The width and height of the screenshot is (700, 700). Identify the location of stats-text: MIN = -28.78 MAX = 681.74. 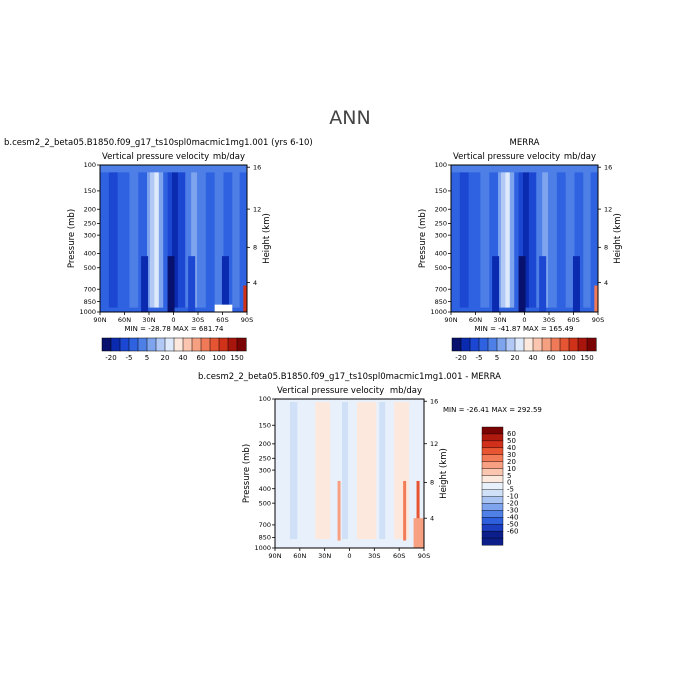
(174, 329).